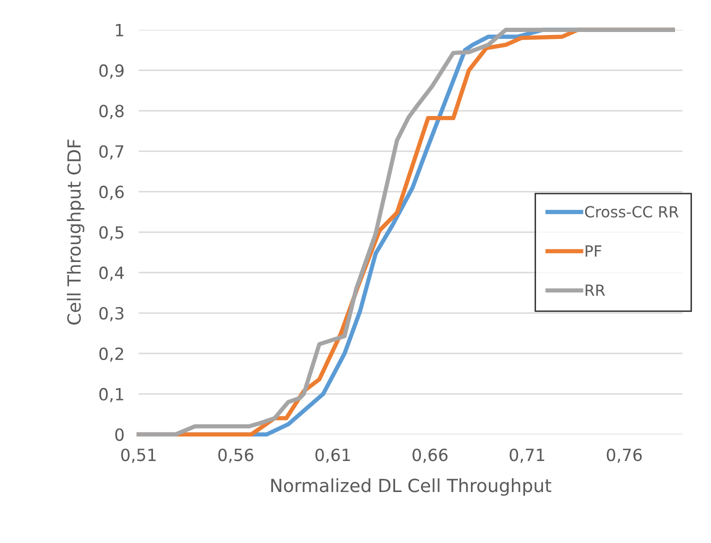 The image size is (711, 543). Describe the element at coordinates (595, 290) in the screenshot. I see `legend-label: RR` at that location.